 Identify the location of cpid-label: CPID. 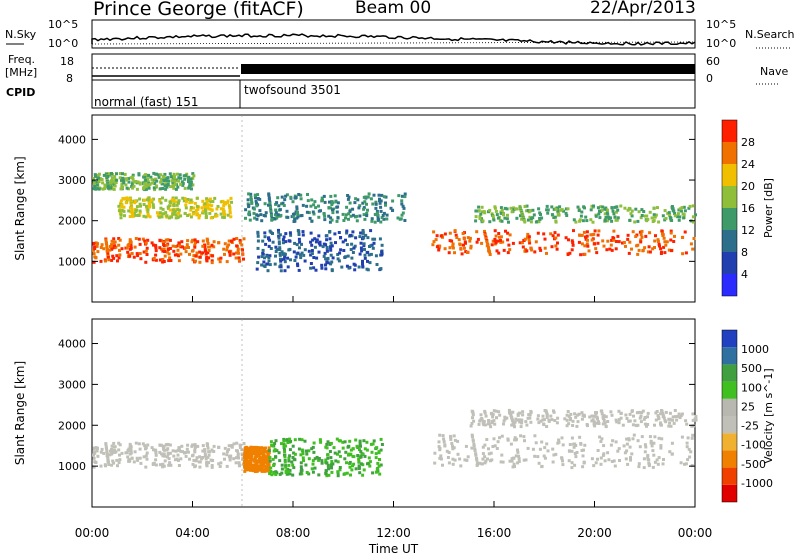
(21, 92).